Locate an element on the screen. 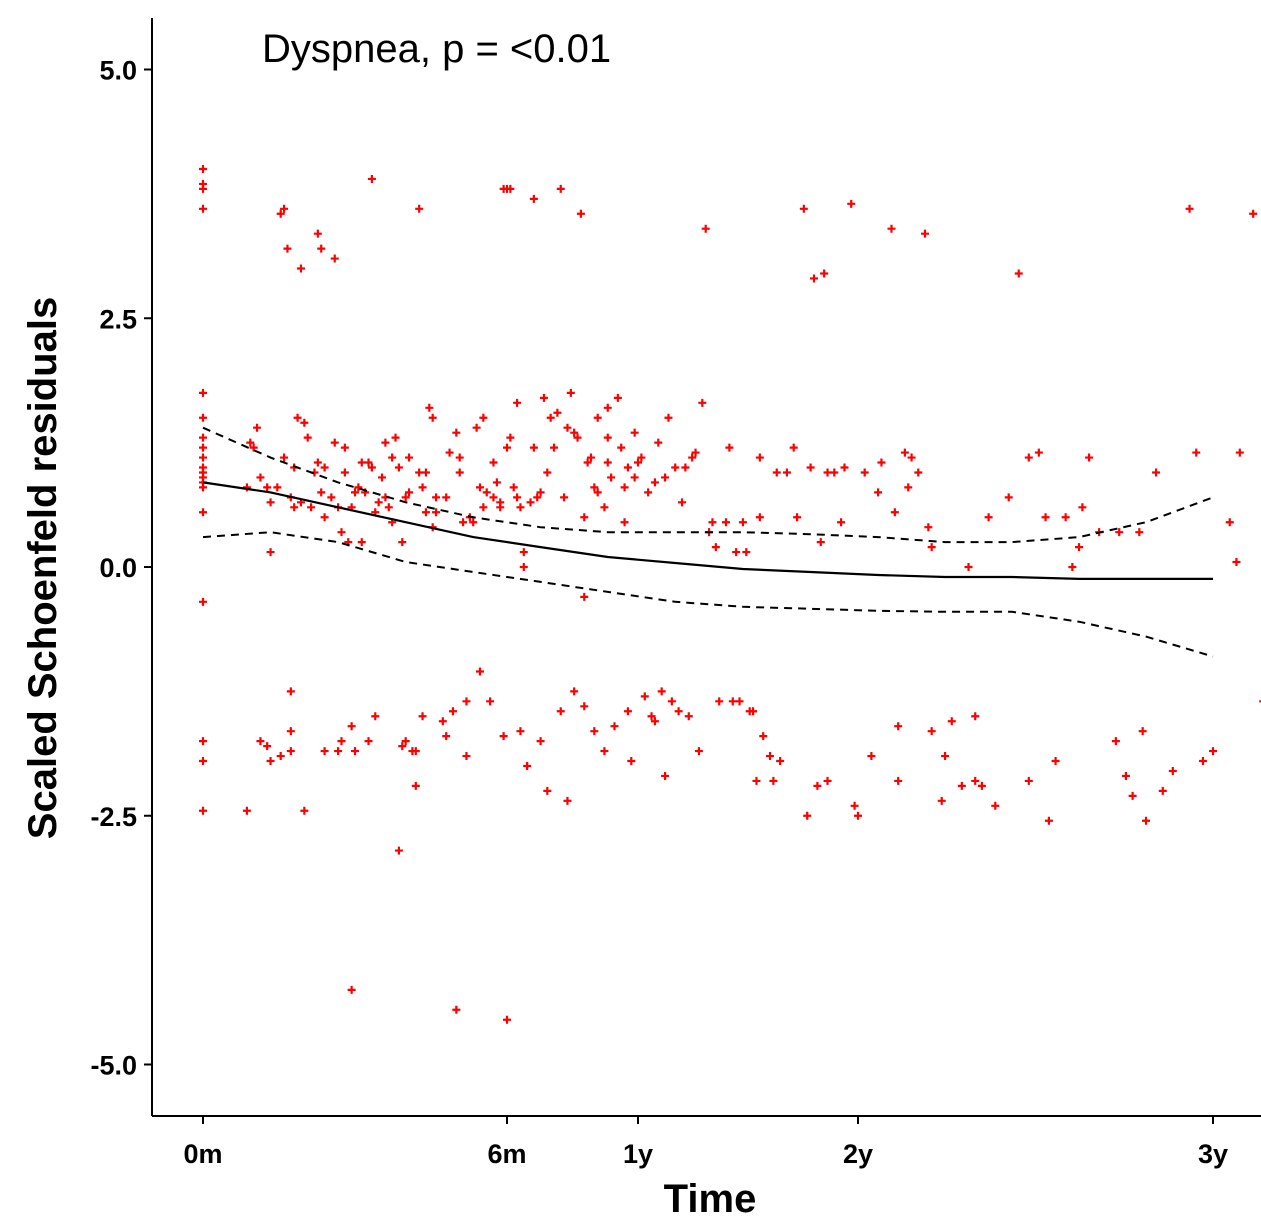  y-tick-label: 2.5 is located at coordinates (118, 319).